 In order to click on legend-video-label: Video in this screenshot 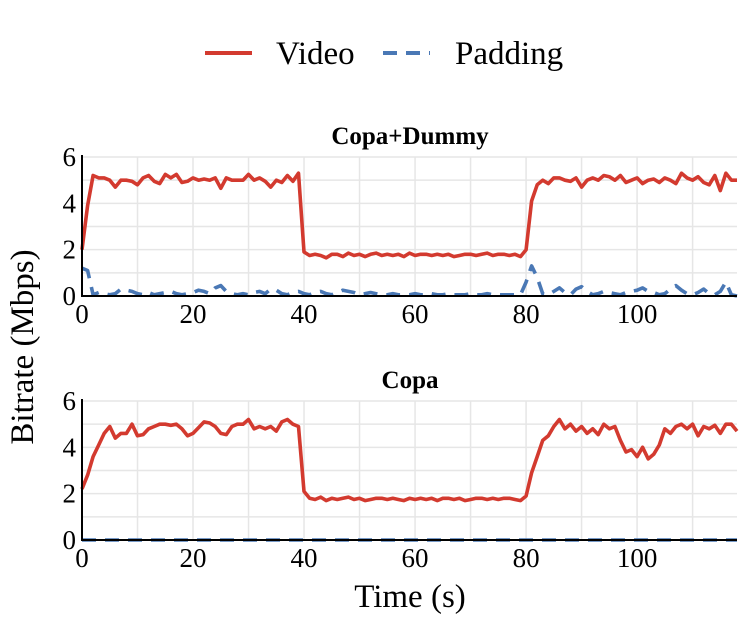, I will do `click(315, 54)`.